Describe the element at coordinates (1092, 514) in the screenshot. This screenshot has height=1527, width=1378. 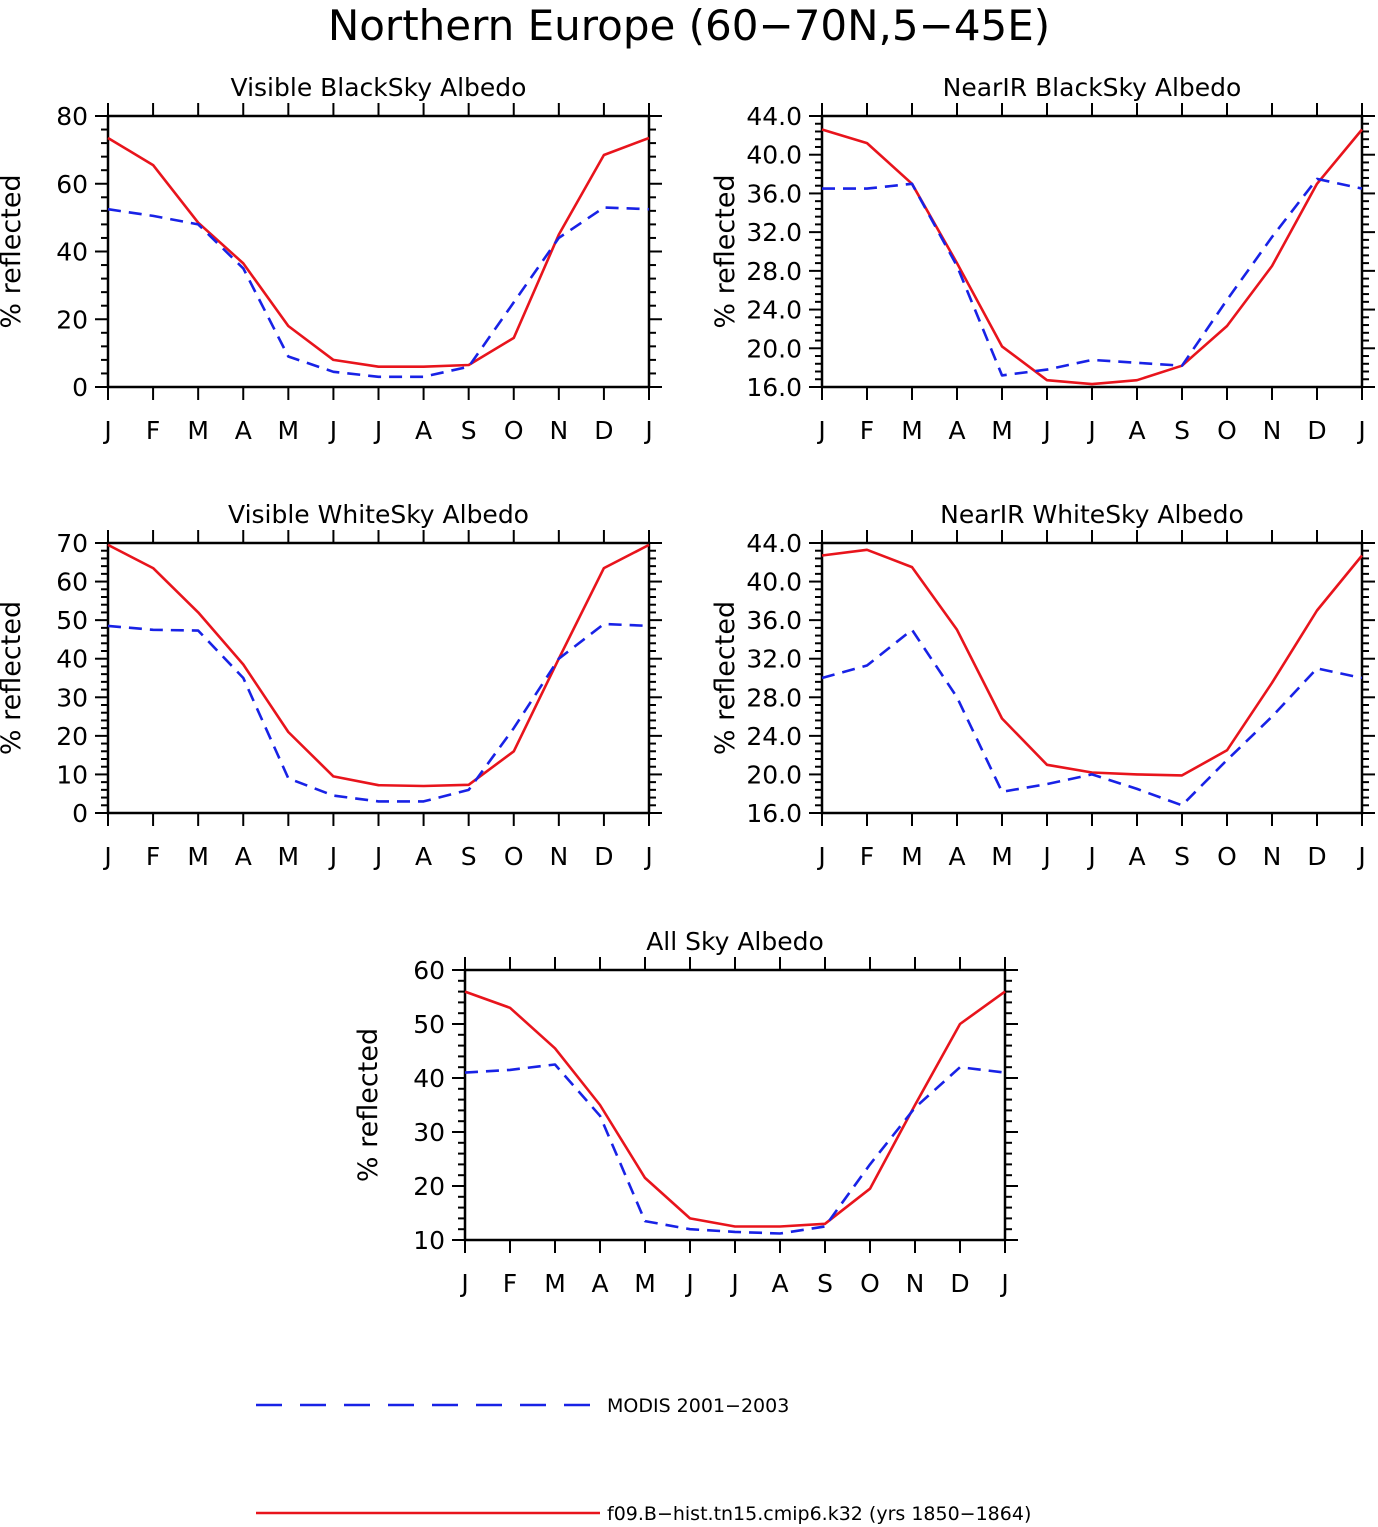
I see `panel-title: NearIR WhiteSky Albedo` at that location.